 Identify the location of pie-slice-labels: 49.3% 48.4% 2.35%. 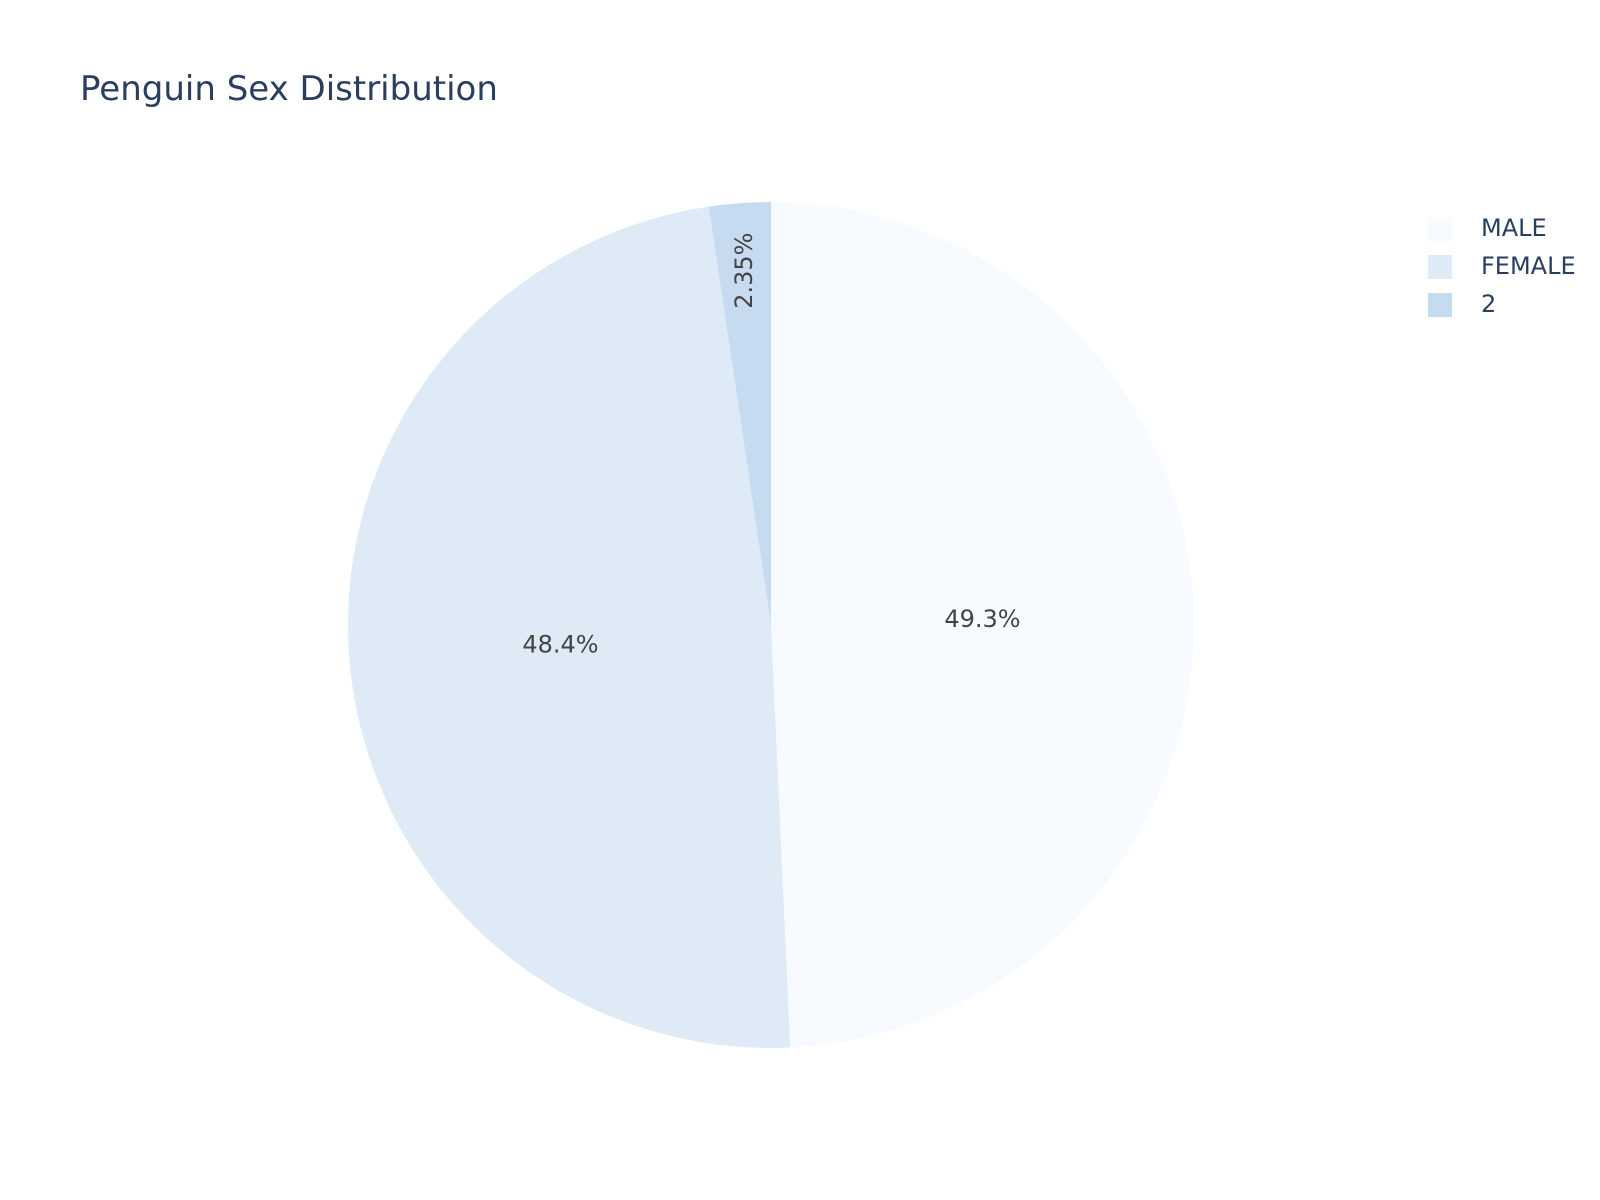
(771, 446).